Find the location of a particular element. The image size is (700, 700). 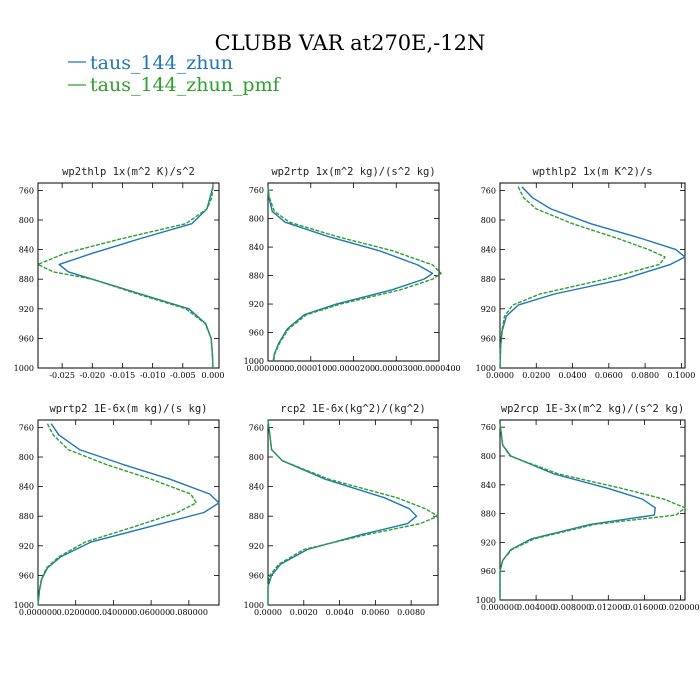

x-tick-label: 0.0000400 is located at coordinates (438, 368).